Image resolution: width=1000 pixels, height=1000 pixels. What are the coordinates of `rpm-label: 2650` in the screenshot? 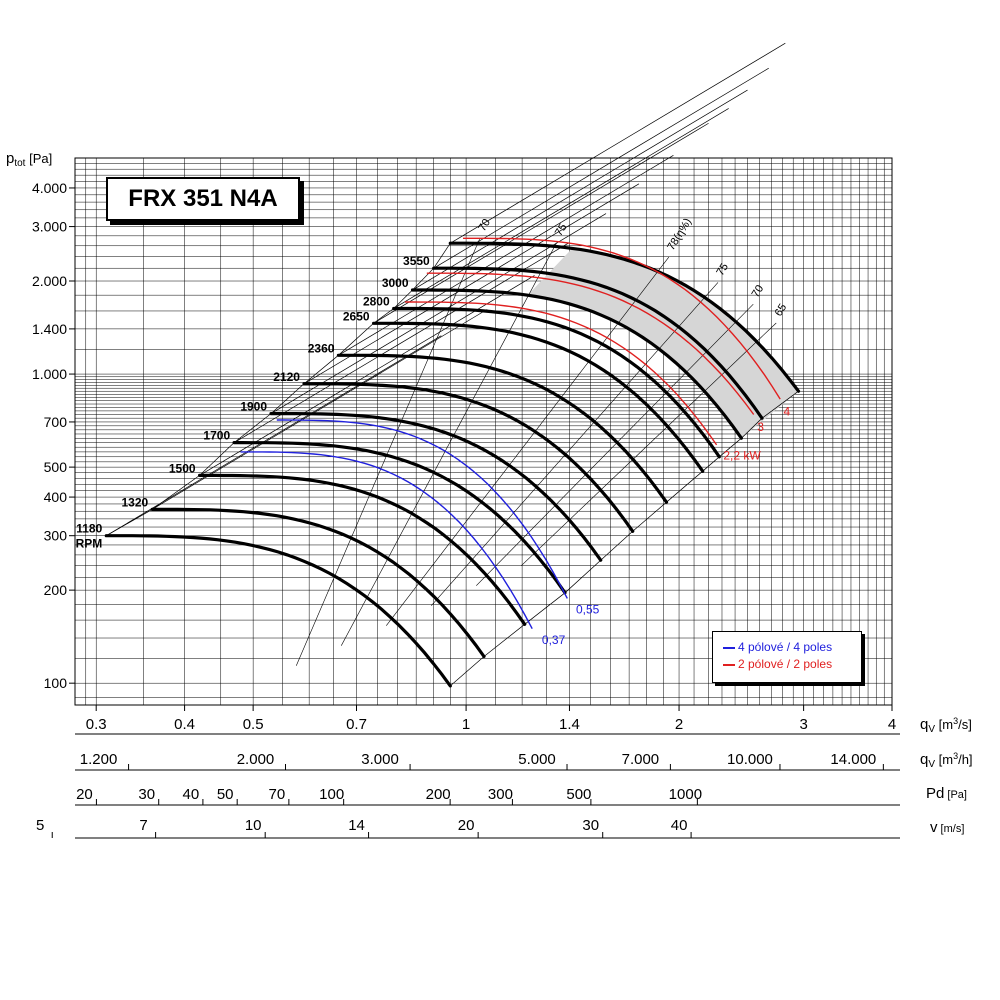 It's located at (356, 316).